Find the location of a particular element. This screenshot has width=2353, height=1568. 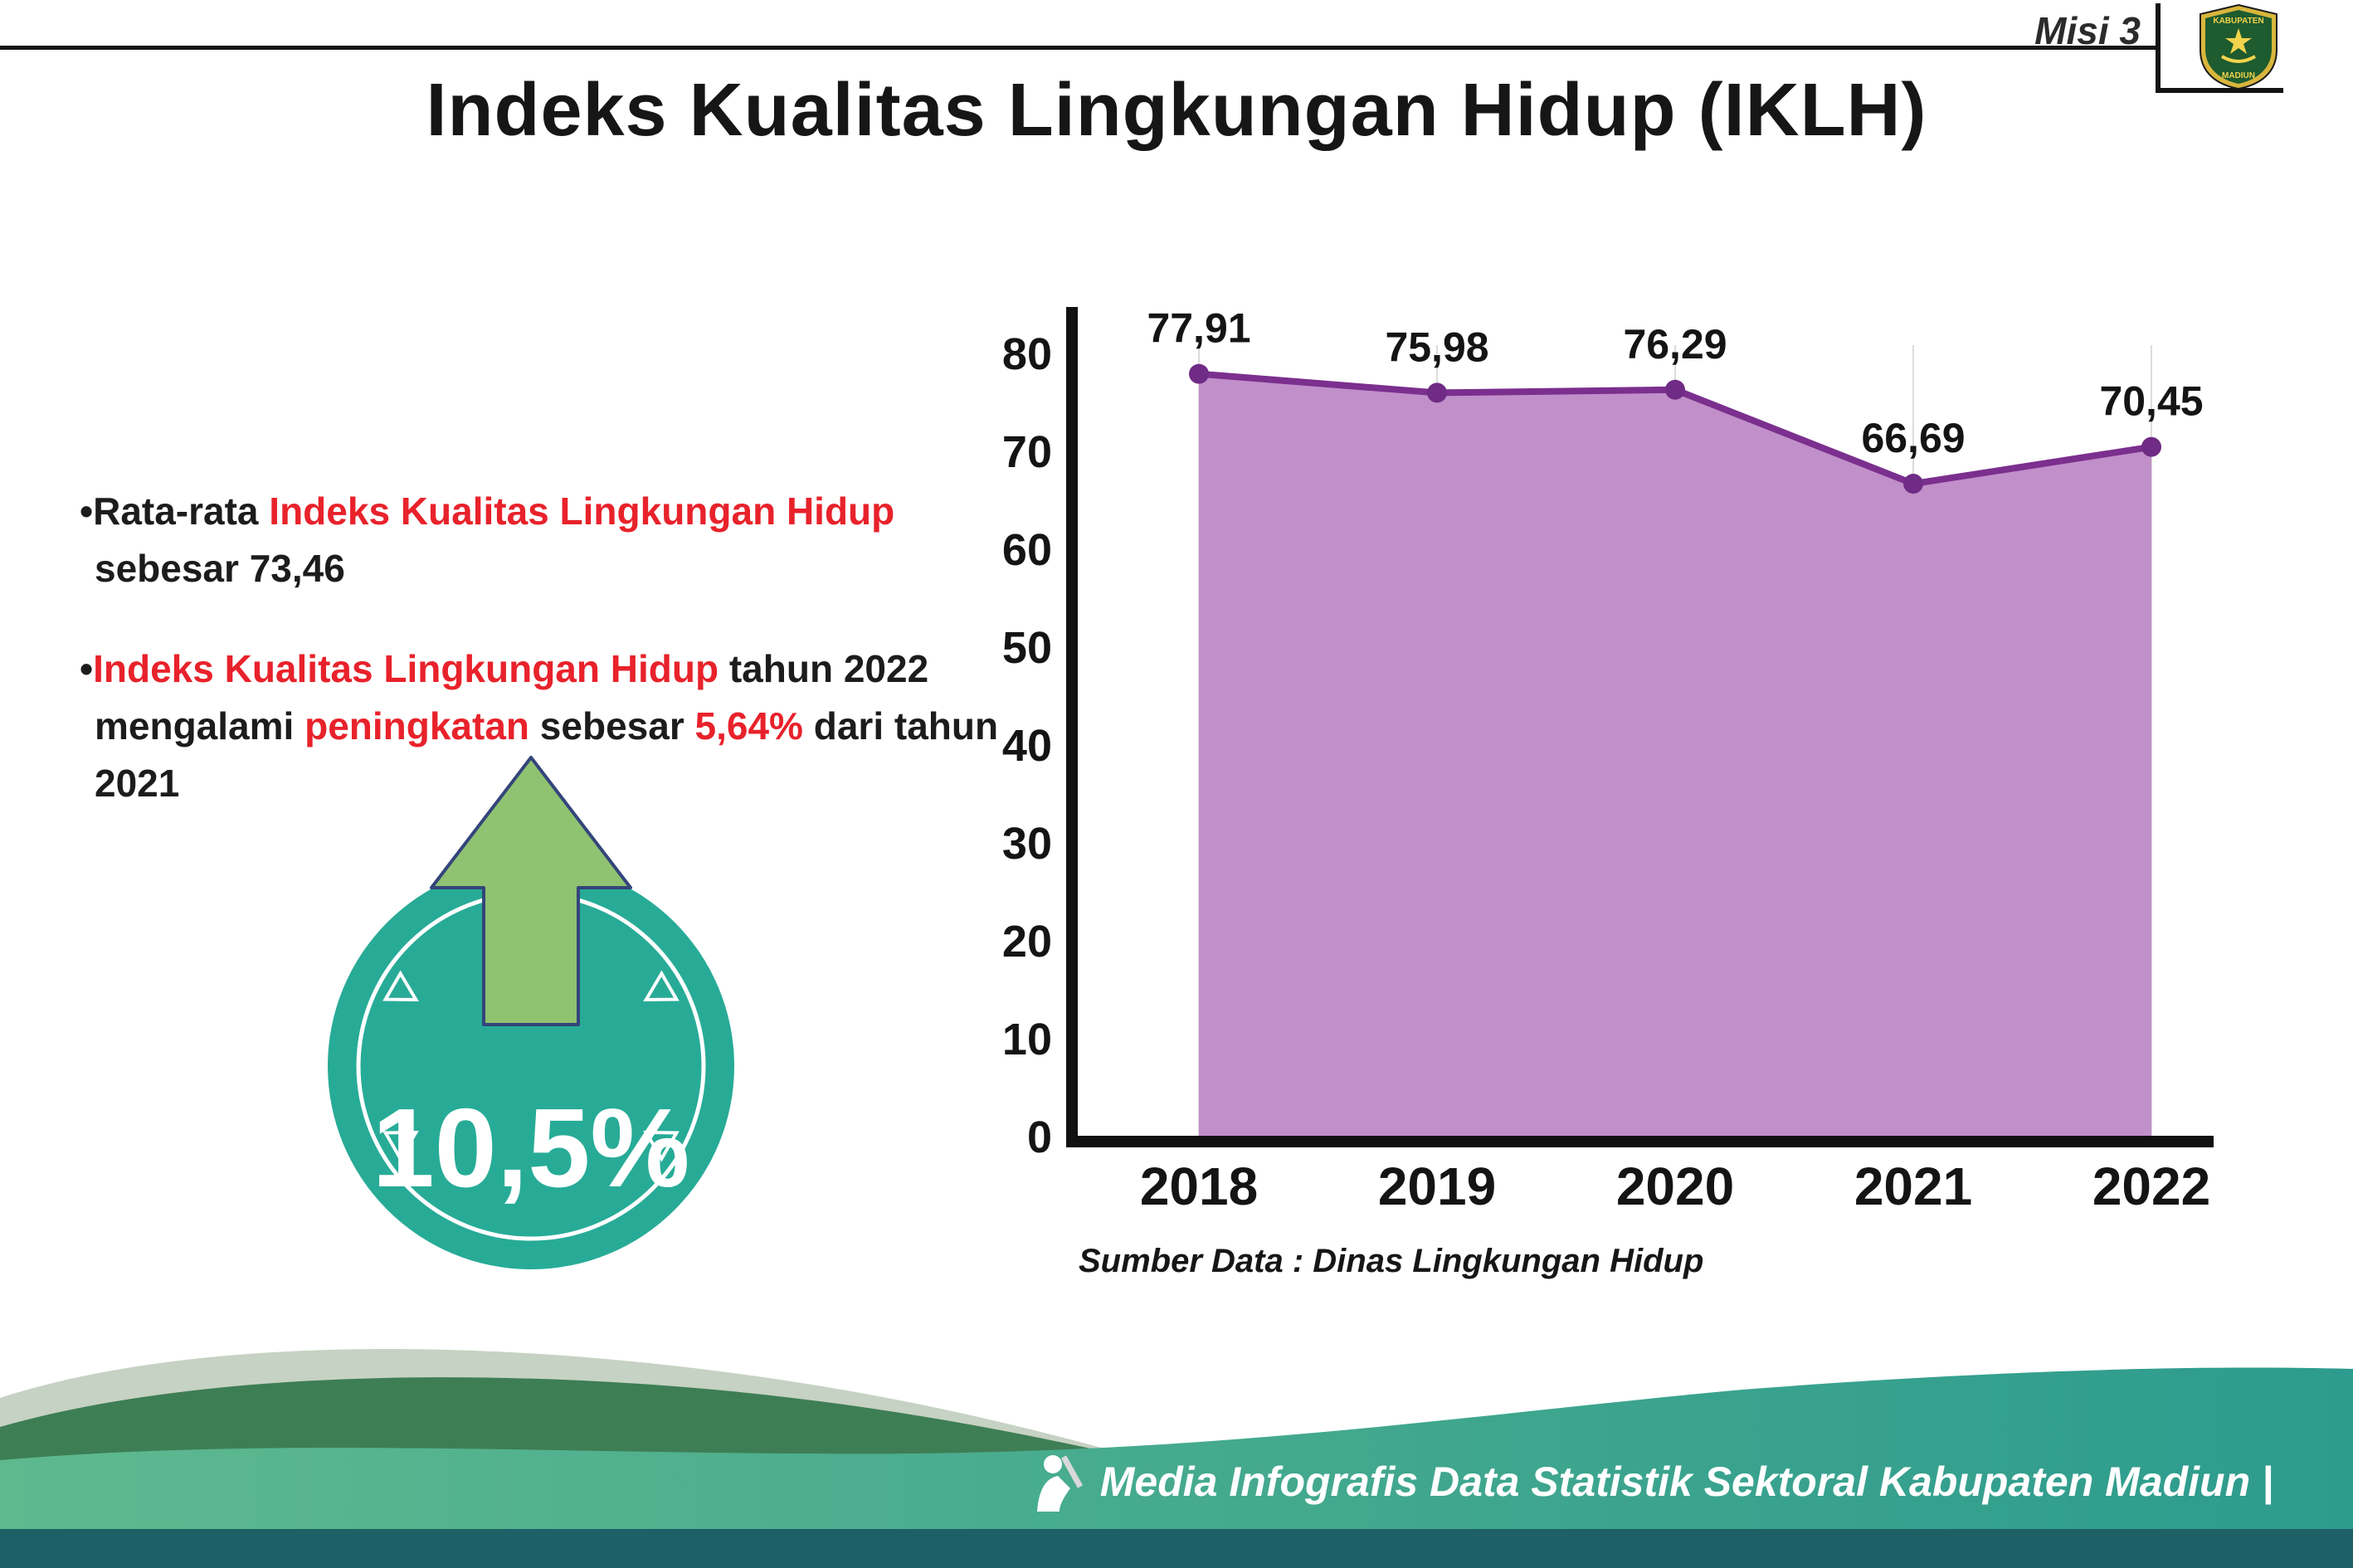

bullet-text: sebesar 73,46 is located at coordinates (220, 568).